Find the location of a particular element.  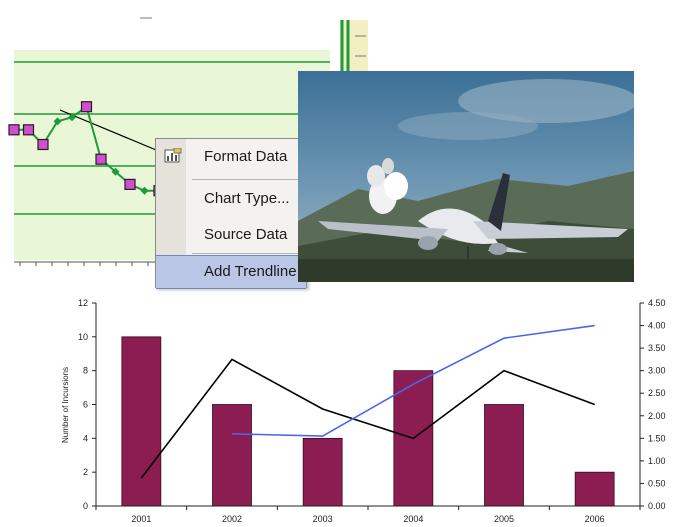

x-tick-label: 2003 is located at coordinates (323, 519).